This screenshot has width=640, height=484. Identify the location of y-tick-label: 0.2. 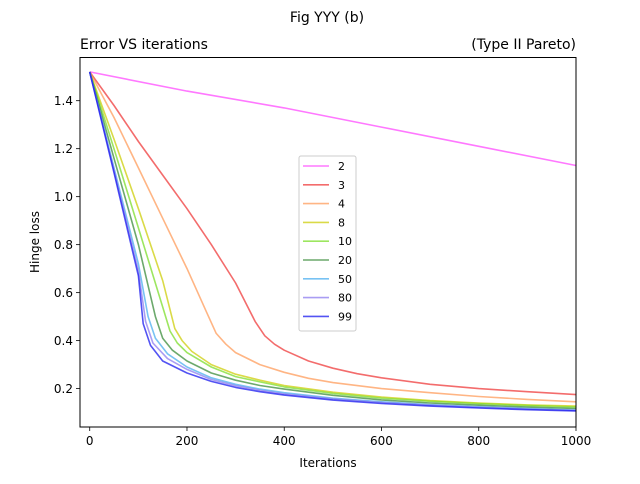
(63, 389).